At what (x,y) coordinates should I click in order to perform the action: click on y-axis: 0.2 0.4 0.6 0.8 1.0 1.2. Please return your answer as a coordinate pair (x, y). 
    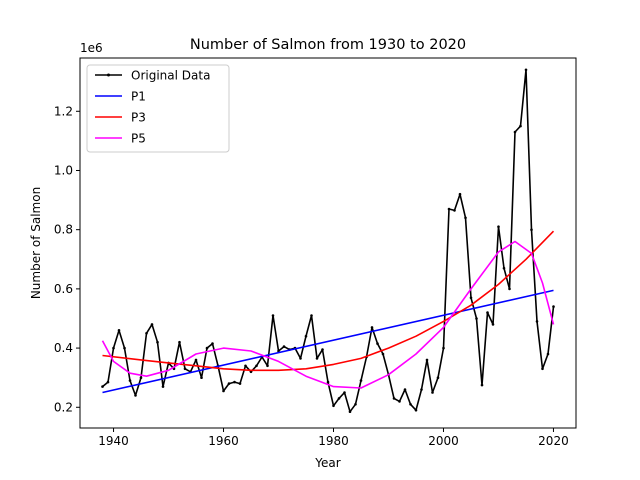
    Looking at the image, I should click on (67, 259).